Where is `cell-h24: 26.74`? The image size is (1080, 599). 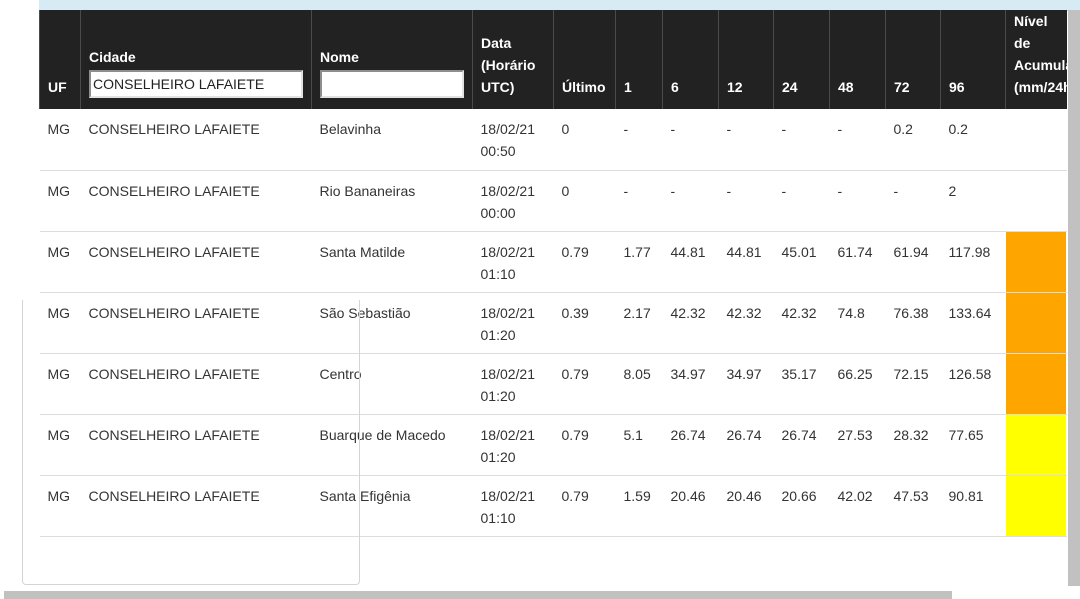 cell-h24: 26.74 is located at coordinates (801, 445).